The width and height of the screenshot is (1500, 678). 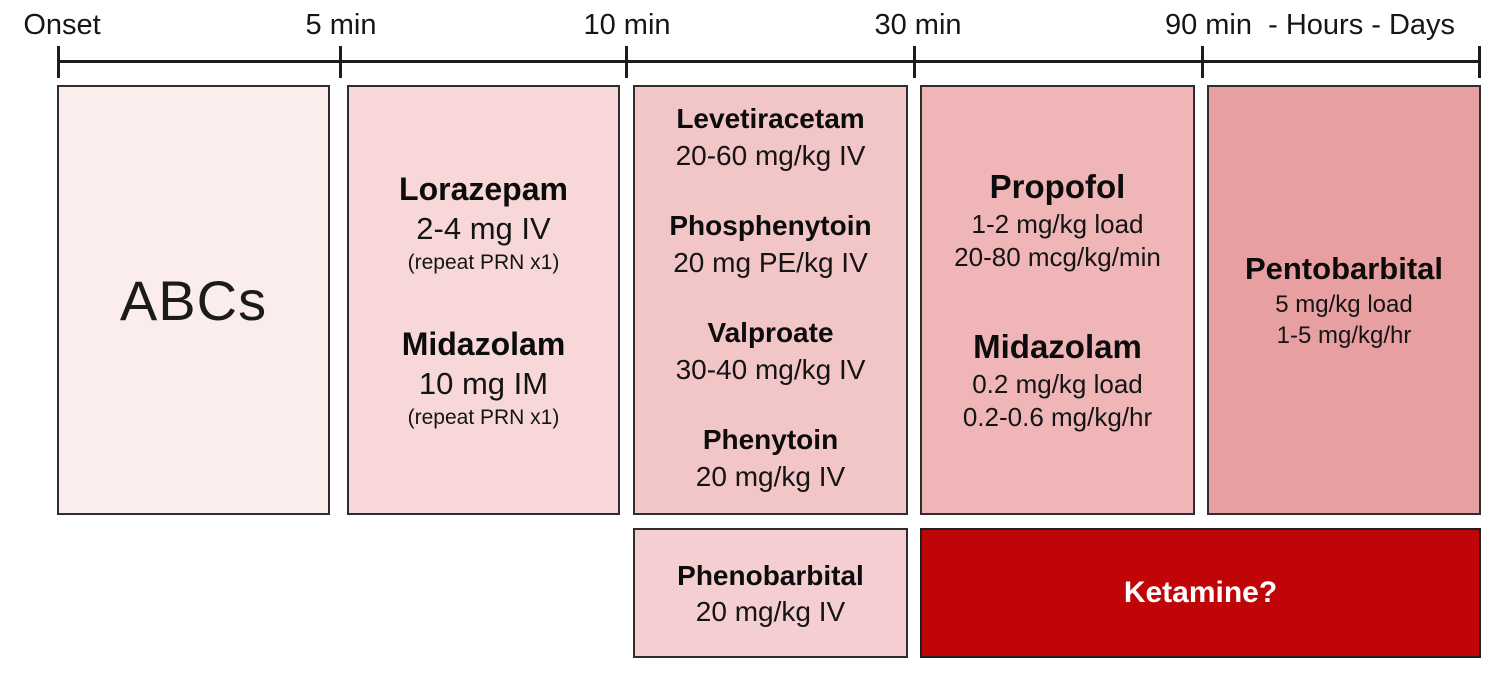 I want to click on drug-dose: 10 mg IM, so click(x=483, y=383).